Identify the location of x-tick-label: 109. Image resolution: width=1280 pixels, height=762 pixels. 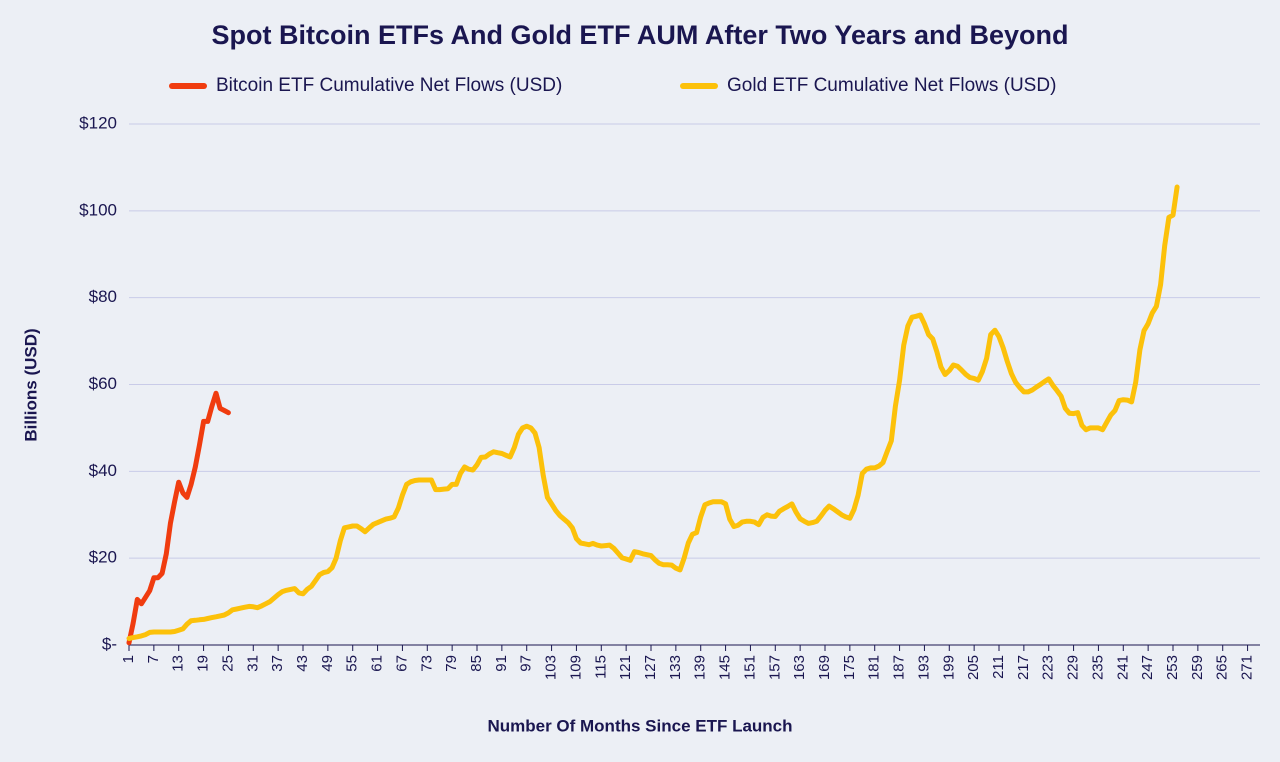
(575, 667).